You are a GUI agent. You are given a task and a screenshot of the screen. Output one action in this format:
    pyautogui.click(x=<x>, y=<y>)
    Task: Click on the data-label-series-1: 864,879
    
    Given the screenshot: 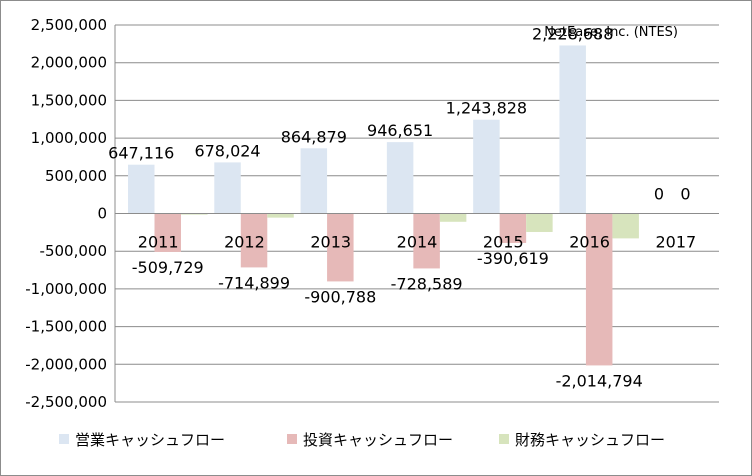 What is the action you would take?
    pyautogui.click(x=314, y=136)
    